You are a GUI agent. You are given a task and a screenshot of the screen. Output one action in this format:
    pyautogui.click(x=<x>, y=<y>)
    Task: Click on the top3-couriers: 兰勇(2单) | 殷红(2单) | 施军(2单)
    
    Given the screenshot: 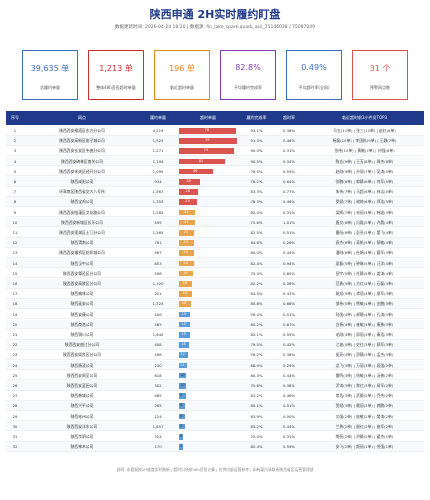 What is the action you would take?
    pyautogui.click(x=364, y=426)
    